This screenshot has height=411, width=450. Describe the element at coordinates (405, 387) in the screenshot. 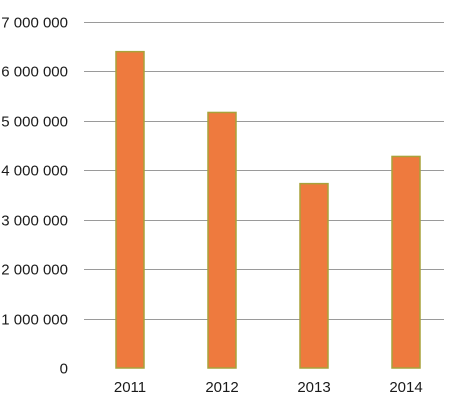

I see `x-tick-label: 2014` at that location.